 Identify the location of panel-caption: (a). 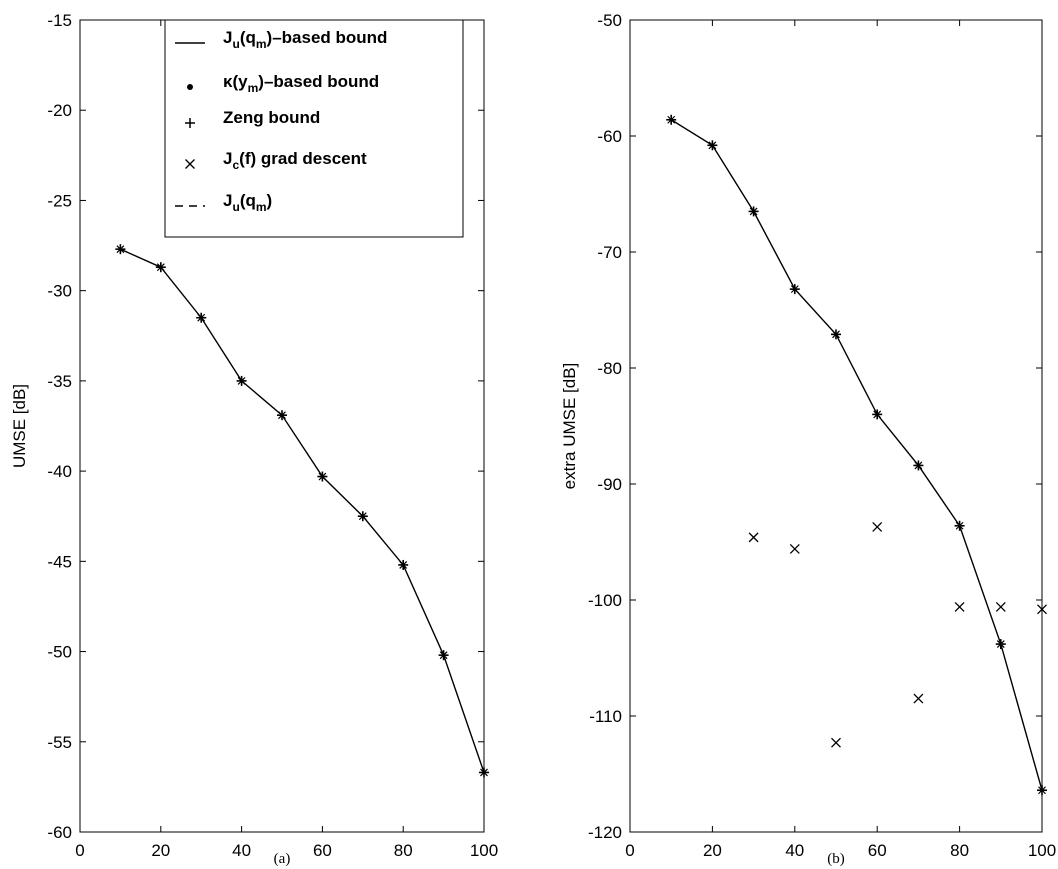
(282, 859).